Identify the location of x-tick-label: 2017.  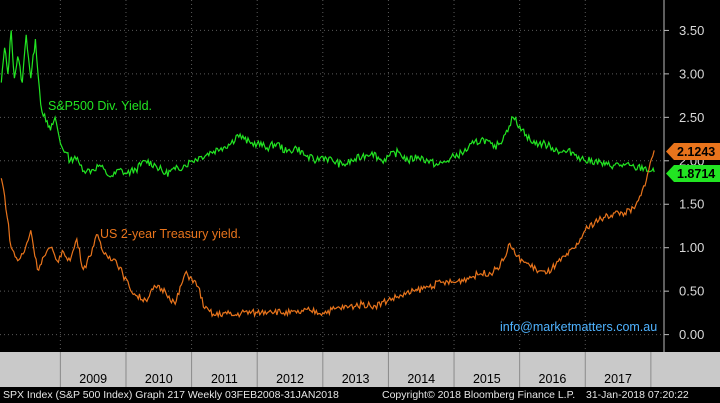
(618, 379).